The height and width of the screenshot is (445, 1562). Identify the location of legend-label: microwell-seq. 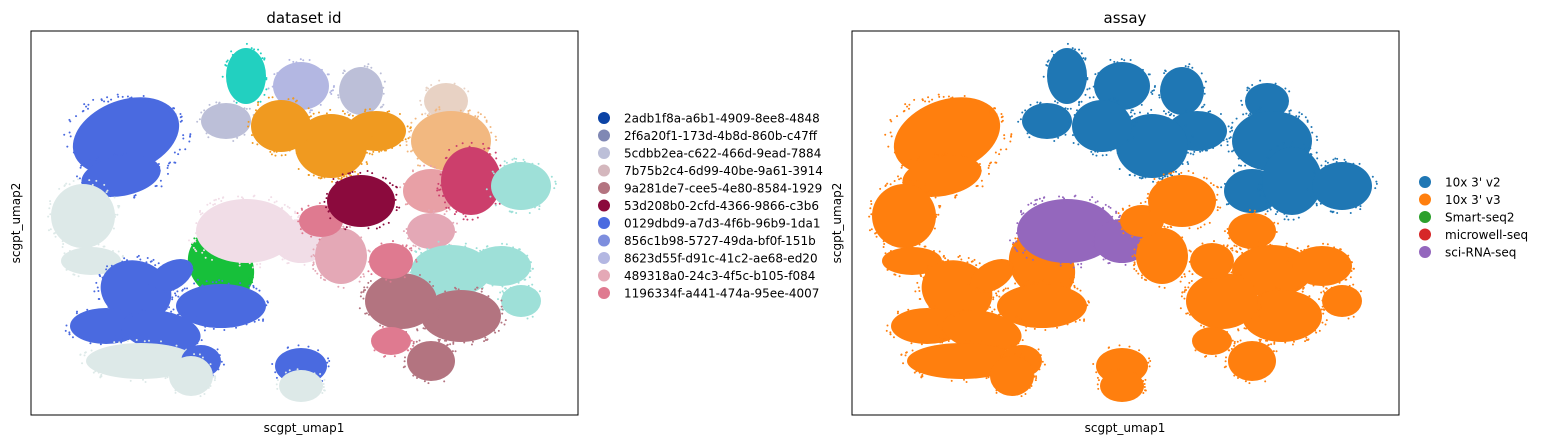
(1486, 235).